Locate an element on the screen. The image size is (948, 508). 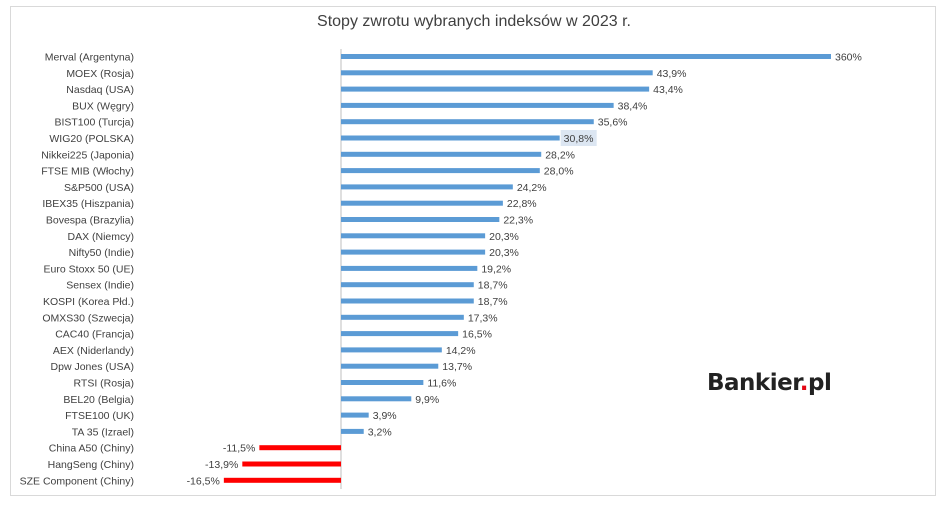
value-label: 9,9% is located at coordinates (427, 400).